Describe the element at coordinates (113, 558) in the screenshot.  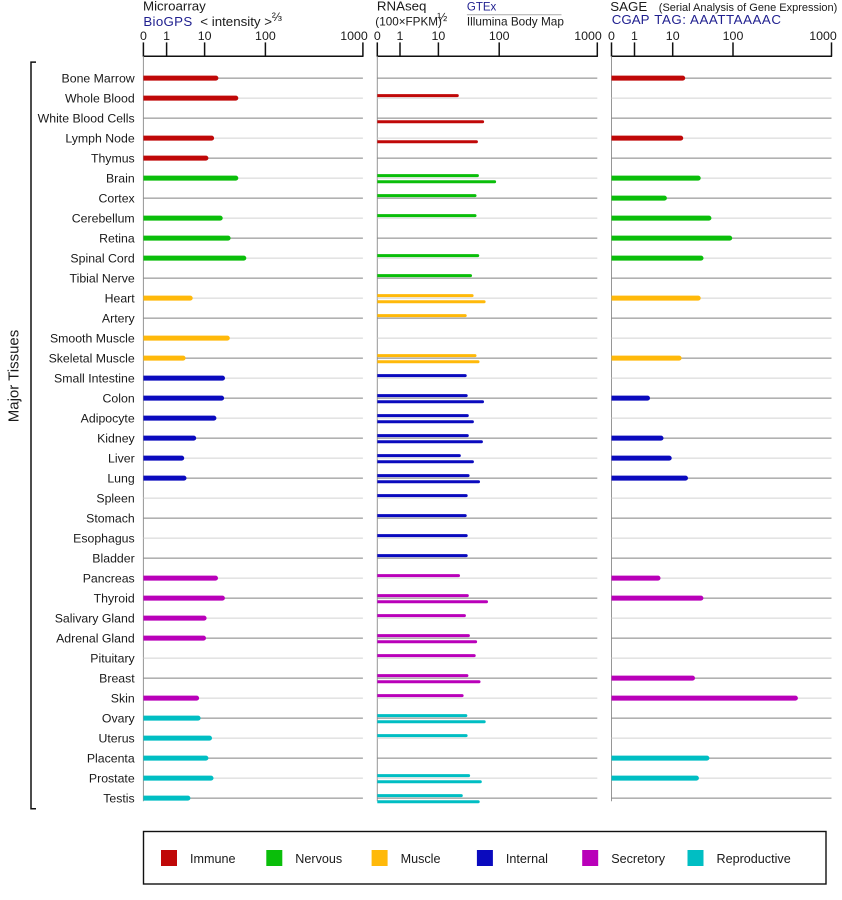
I see `svg-text: Bladder` at that location.